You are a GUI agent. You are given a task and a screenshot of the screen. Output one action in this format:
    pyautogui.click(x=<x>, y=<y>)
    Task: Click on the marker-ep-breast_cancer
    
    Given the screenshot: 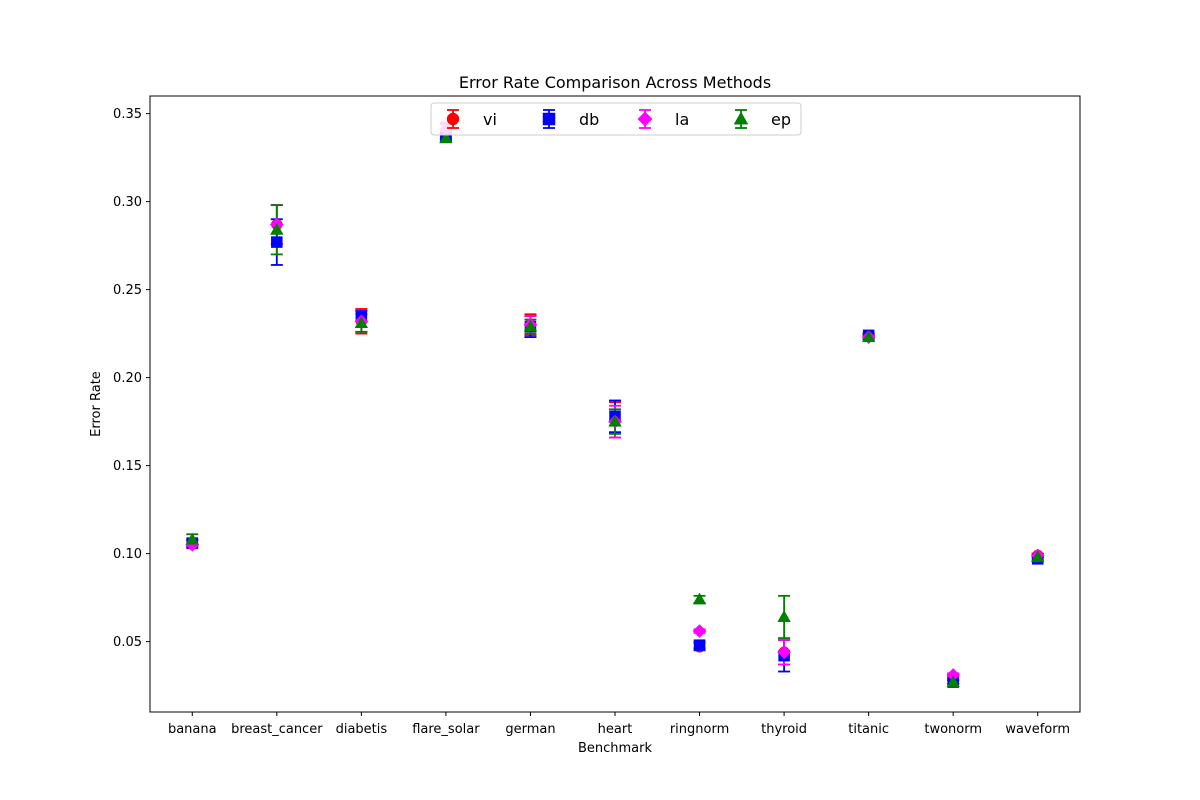 What is the action you would take?
    pyautogui.click(x=277, y=228)
    